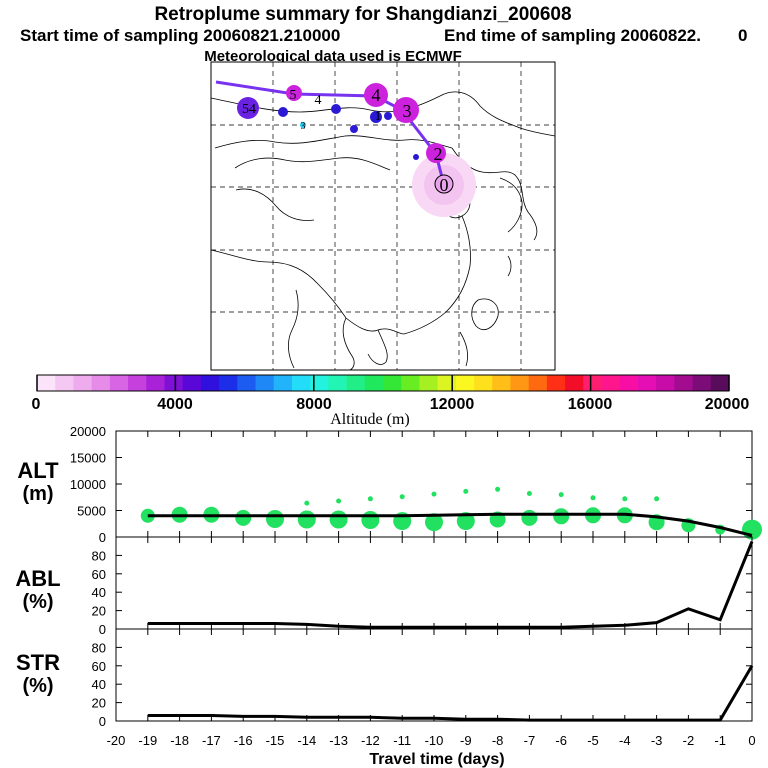  I want to click on abl-ytick-label: 0, so click(102, 629).